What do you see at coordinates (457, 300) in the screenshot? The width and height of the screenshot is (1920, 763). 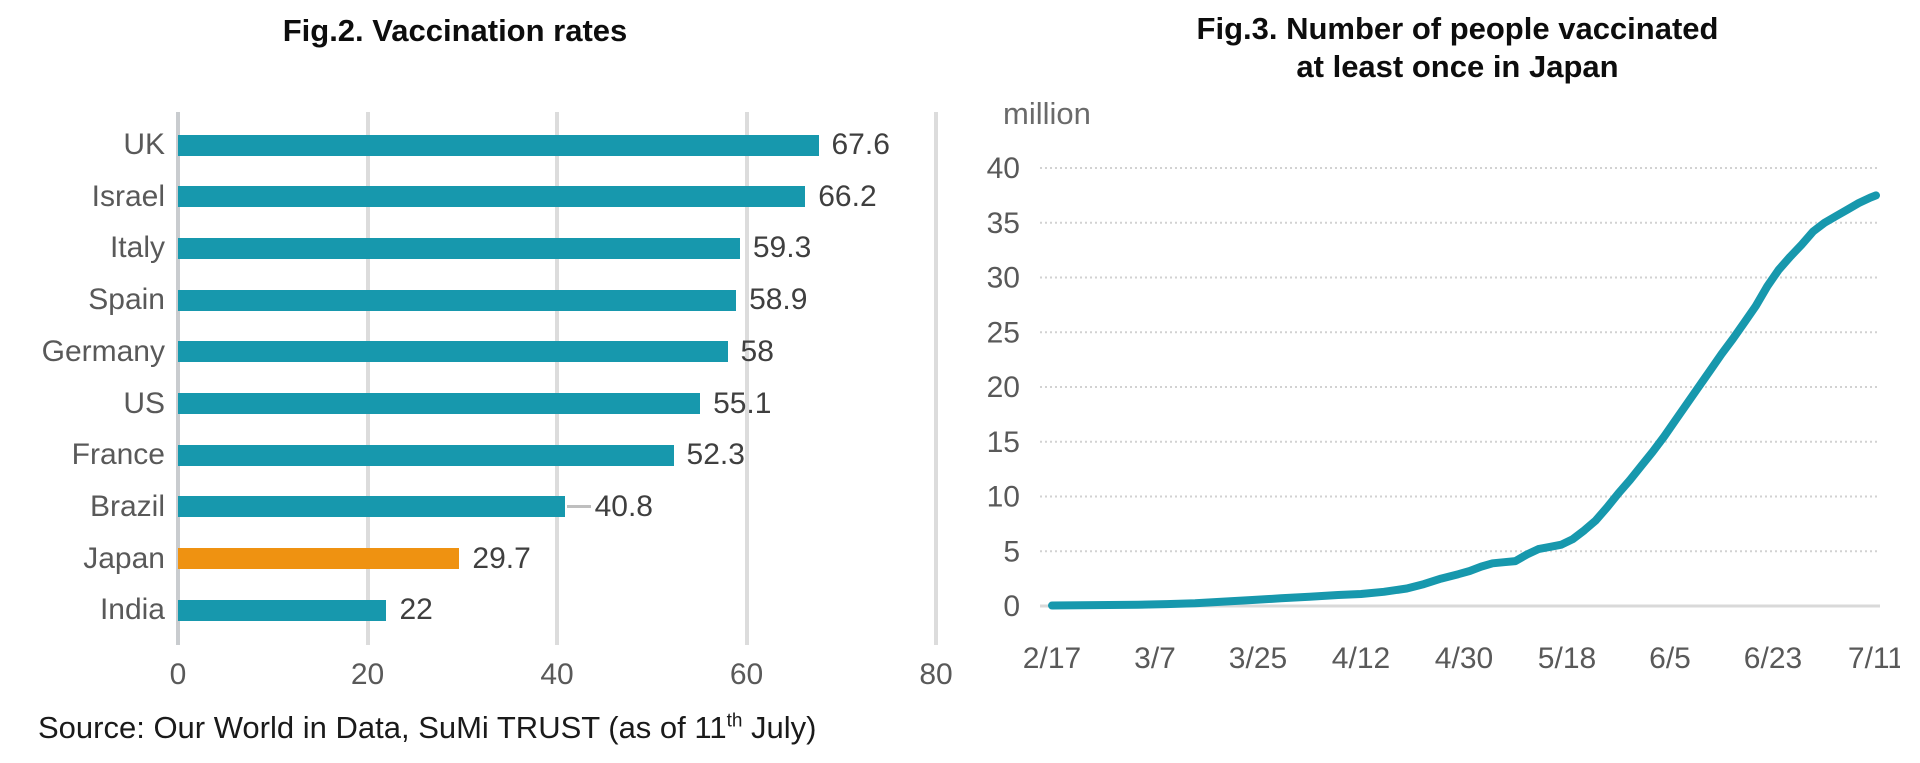 I see `fig2-bar-spain` at bounding box center [457, 300].